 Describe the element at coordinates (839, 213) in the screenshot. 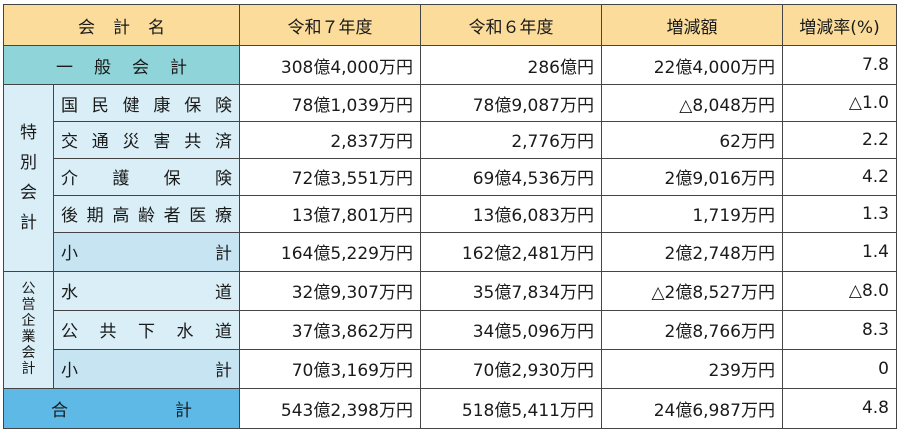

I see `special-row-3-rate: 1.3` at that location.